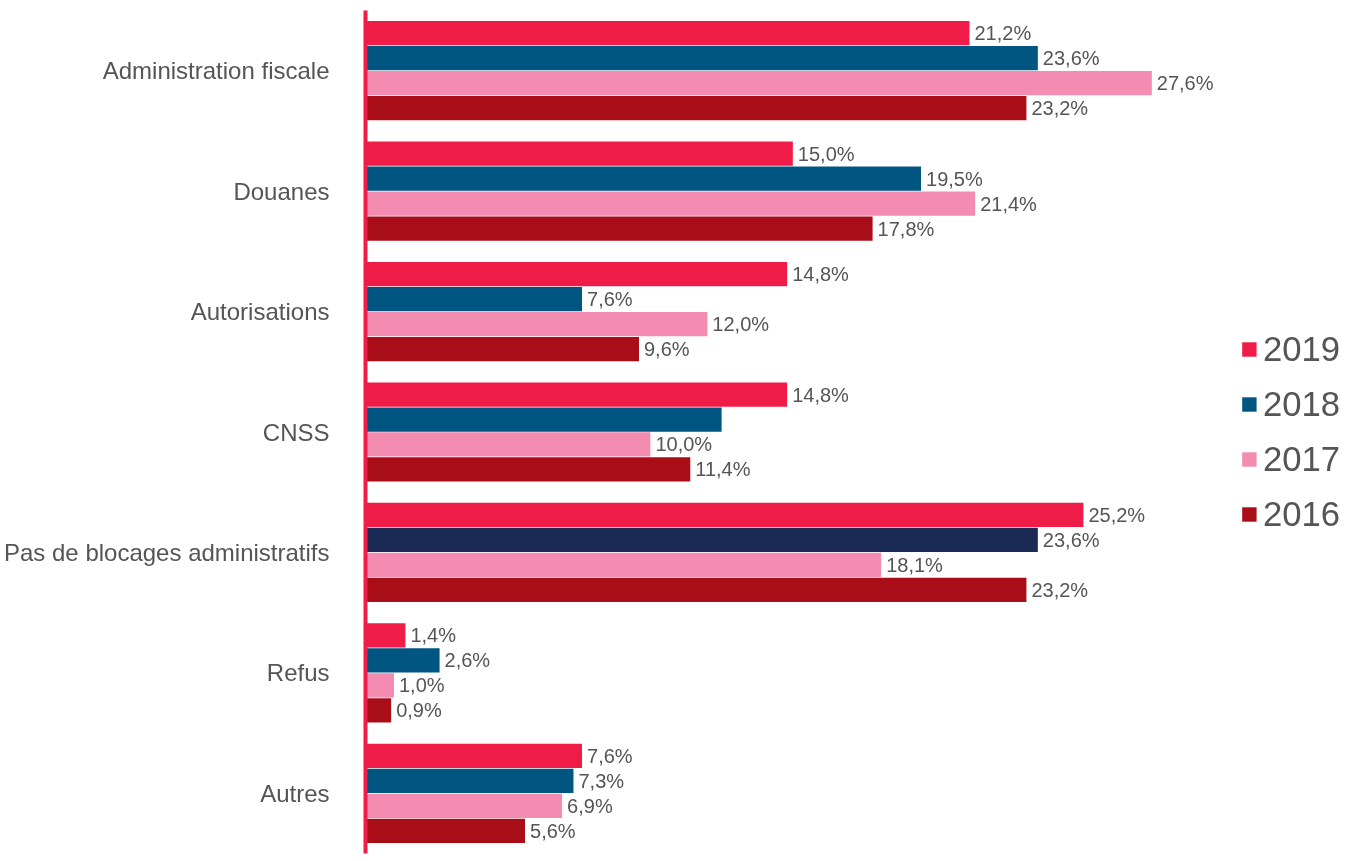  I want to click on data-label: 25,2%, so click(1117, 514).